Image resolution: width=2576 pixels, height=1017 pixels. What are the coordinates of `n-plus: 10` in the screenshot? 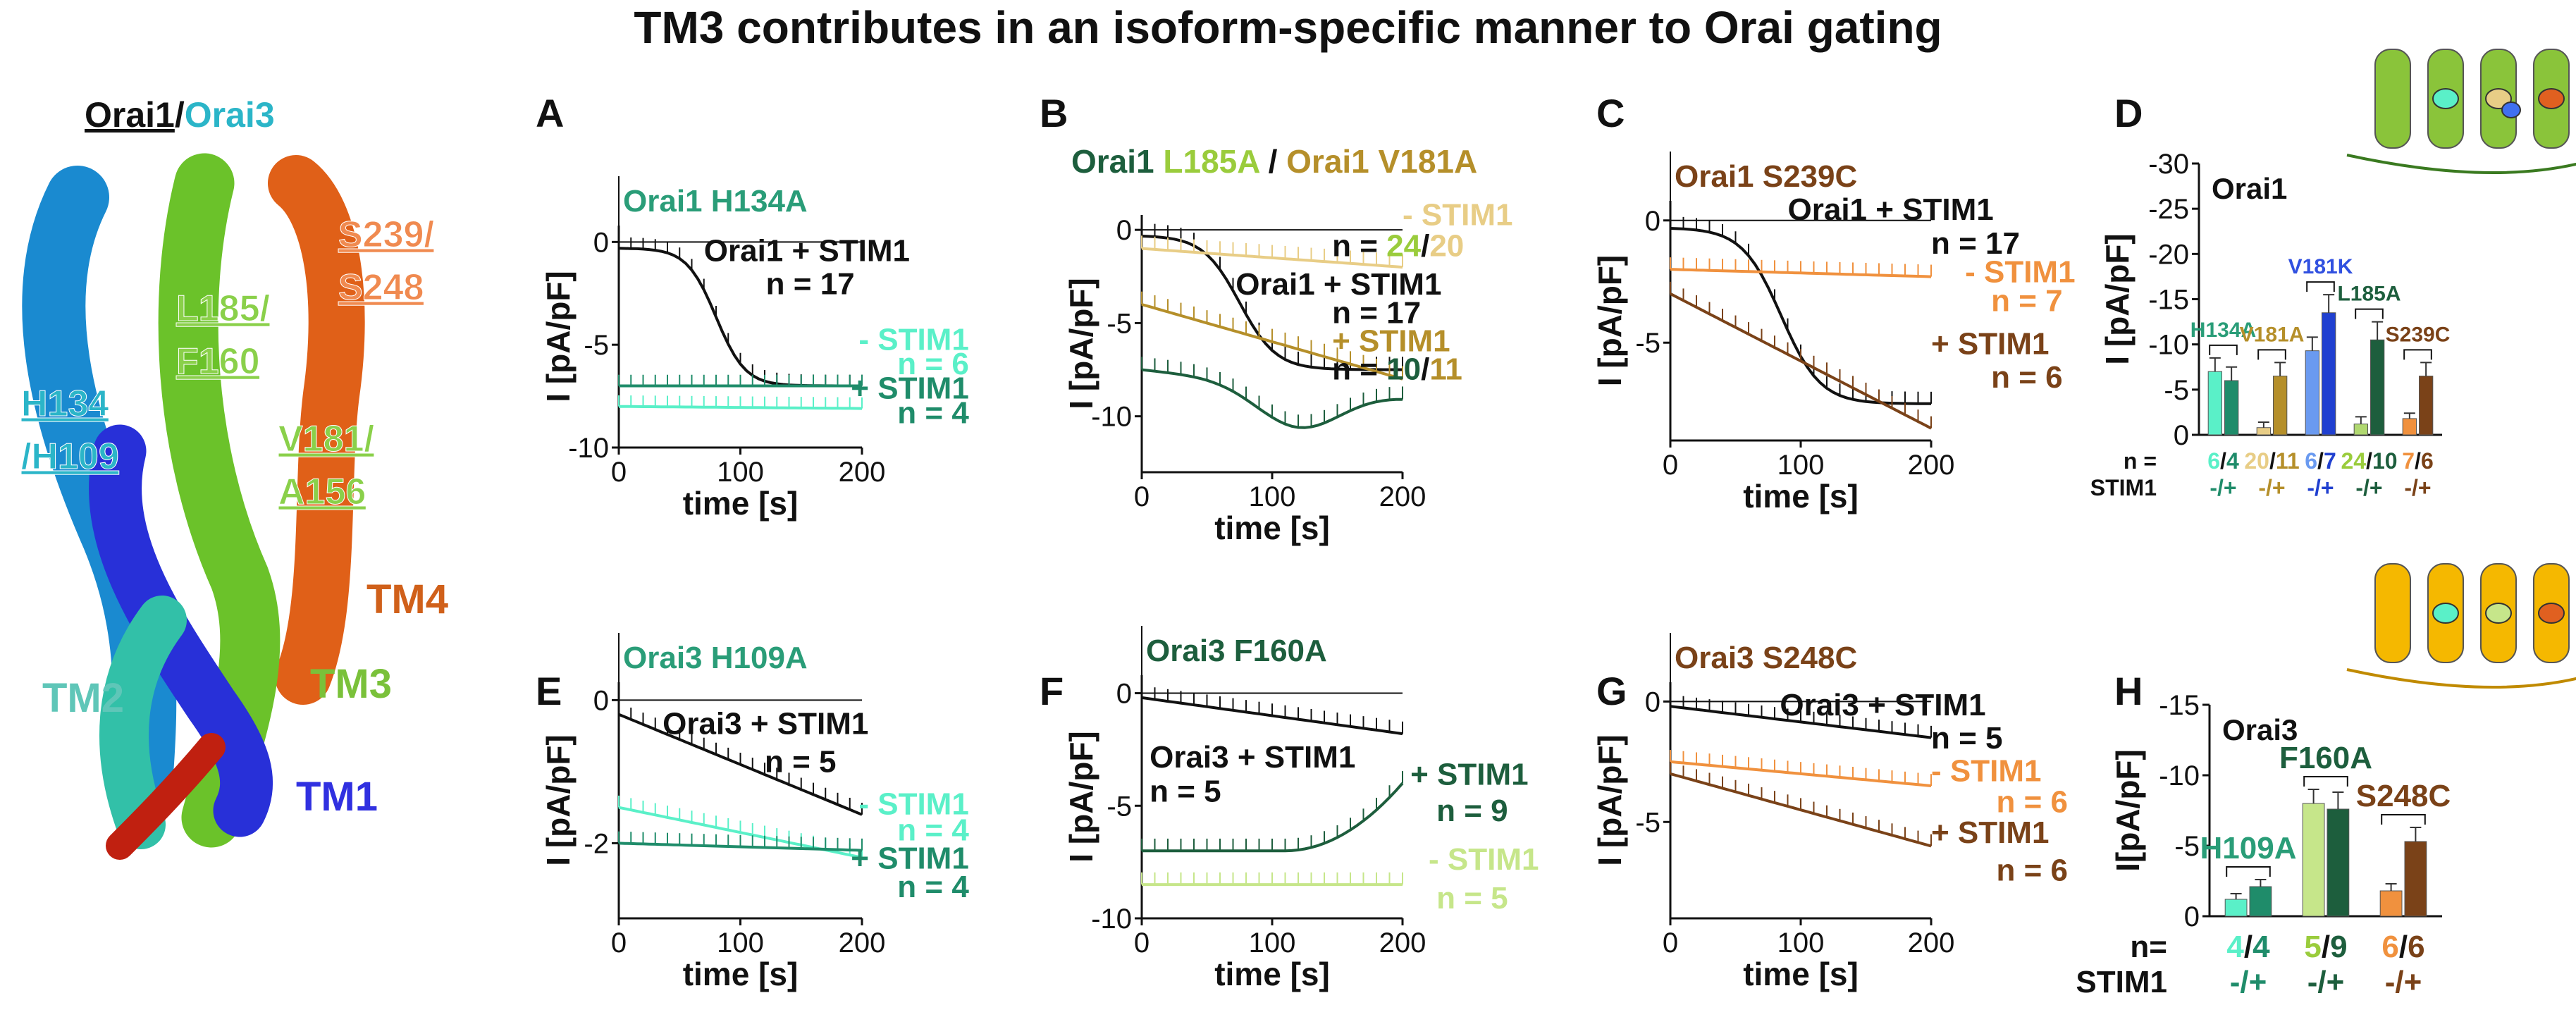 It's located at (2385, 461).